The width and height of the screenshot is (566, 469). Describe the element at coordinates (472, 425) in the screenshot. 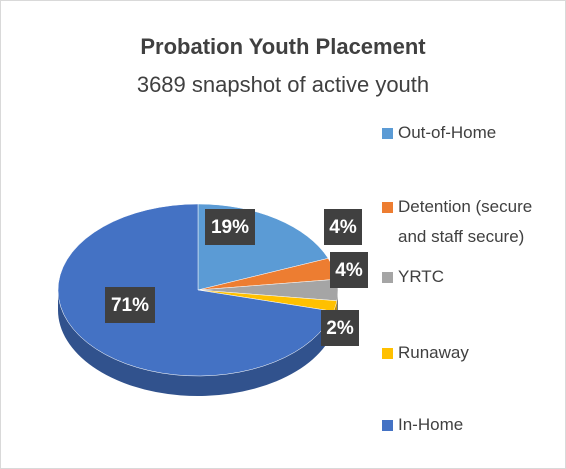

I see `legend-item: In-Home` at that location.